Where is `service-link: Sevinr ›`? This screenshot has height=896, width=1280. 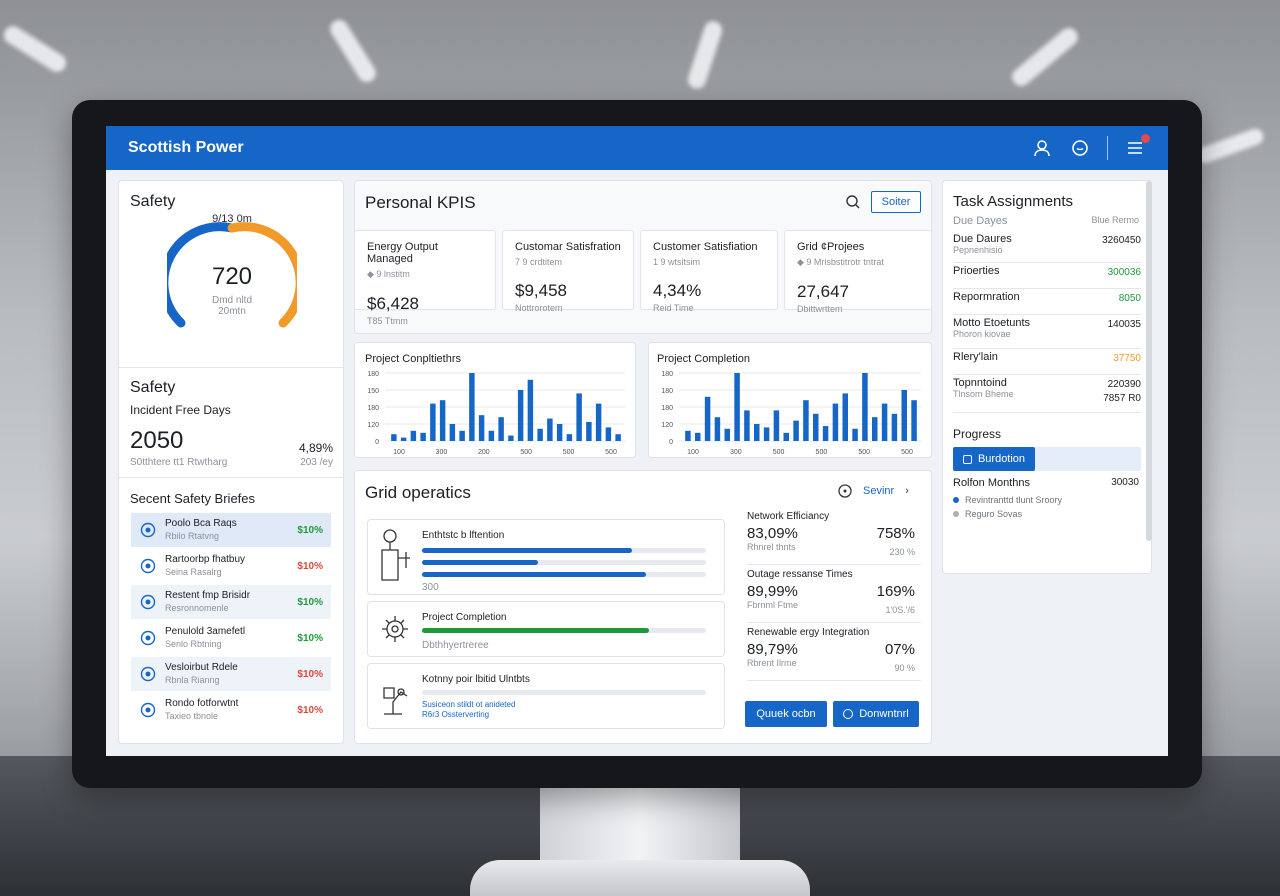
service-link: Sevinr › is located at coordinates (893, 491).